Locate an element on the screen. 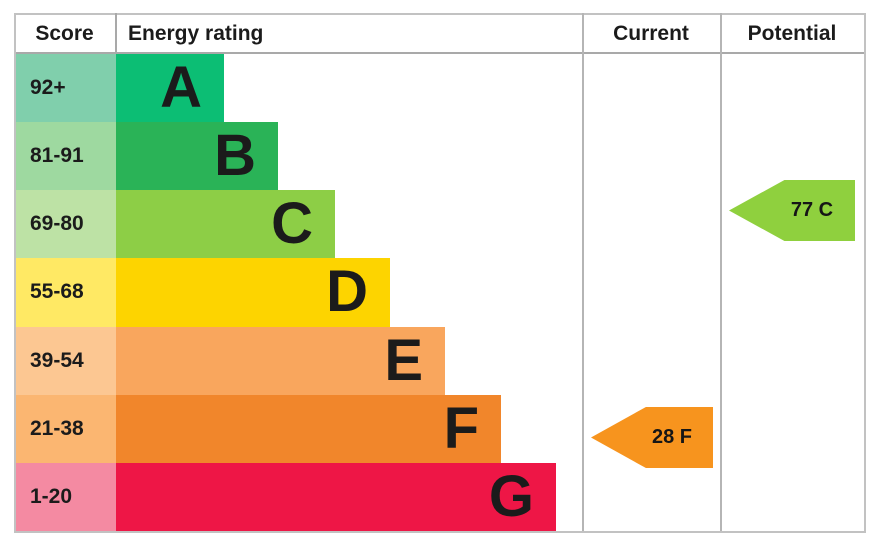 The width and height of the screenshot is (886, 556). grade-letter: E is located at coordinates (403, 360).